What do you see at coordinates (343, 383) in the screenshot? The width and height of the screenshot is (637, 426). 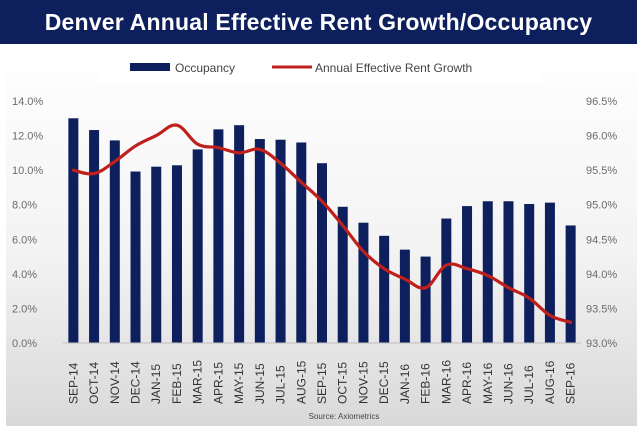 I see `x-tick-label: OCT-15` at bounding box center [343, 383].